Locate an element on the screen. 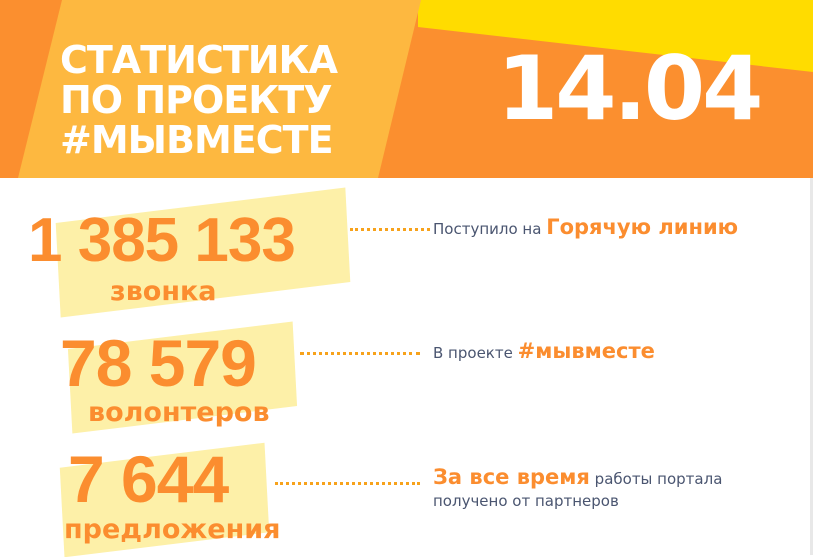 This screenshot has width=813, height=557. description-highlight: Горячую линию is located at coordinates (642, 227).